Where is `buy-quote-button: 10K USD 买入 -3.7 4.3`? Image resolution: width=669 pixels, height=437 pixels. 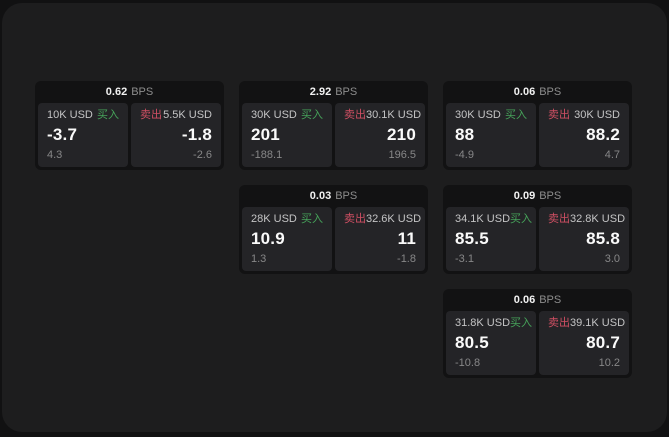
buy-quote-button: 10K USD 买入 -3.7 4.3 is located at coordinates (83, 135).